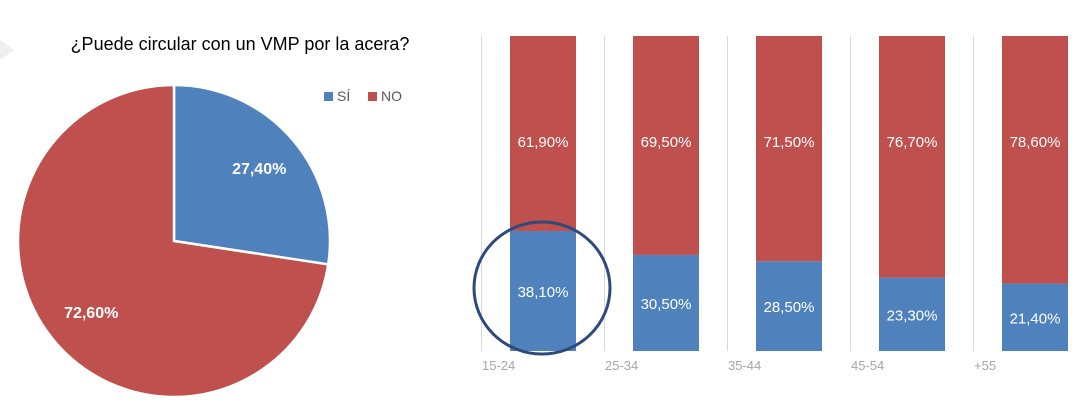 Image resolution: width=1089 pixels, height=410 pixels. Describe the element at coordinates (985, 365) in the screenshot. I see `x-tick-label: +55` at that location.